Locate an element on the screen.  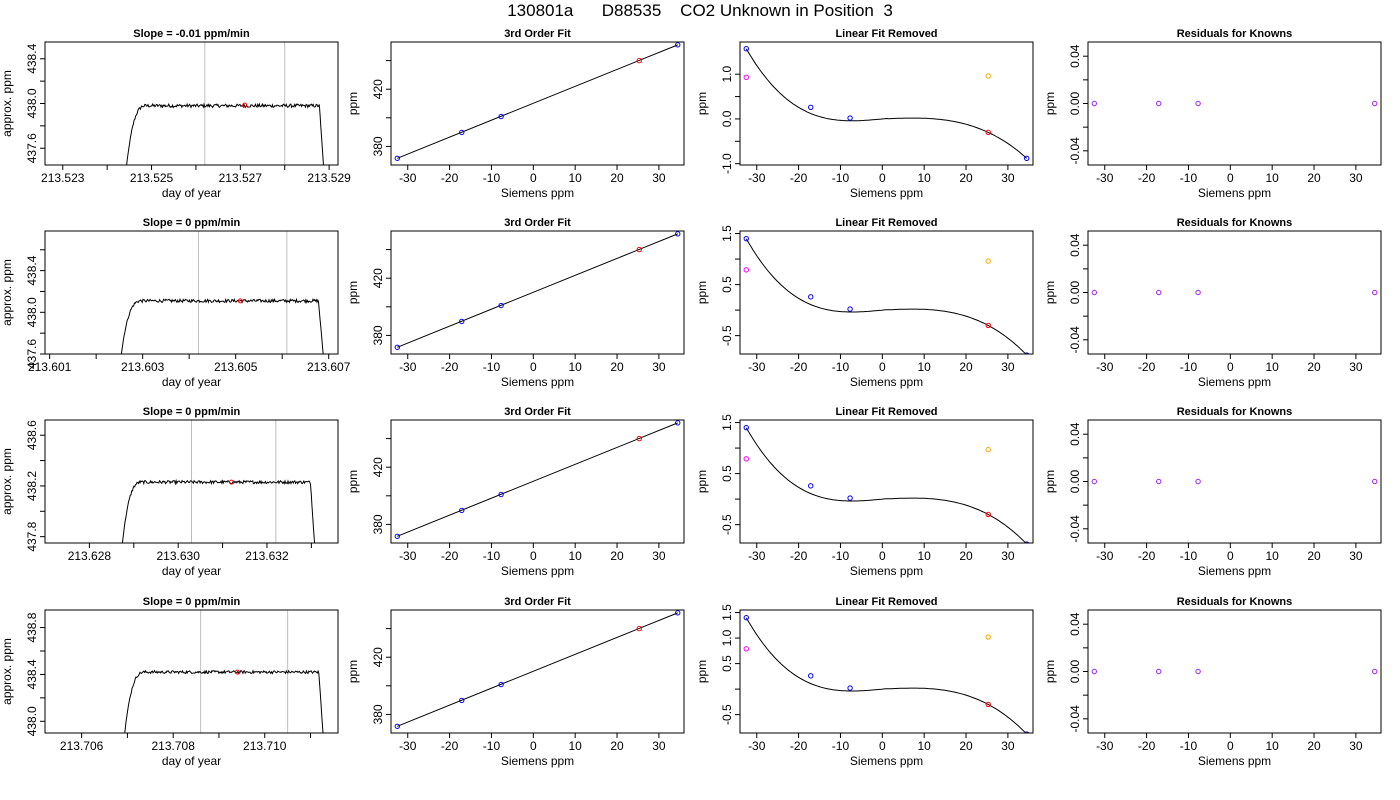
x-tick-label: 213.632 is located at coordinates (267, 556).